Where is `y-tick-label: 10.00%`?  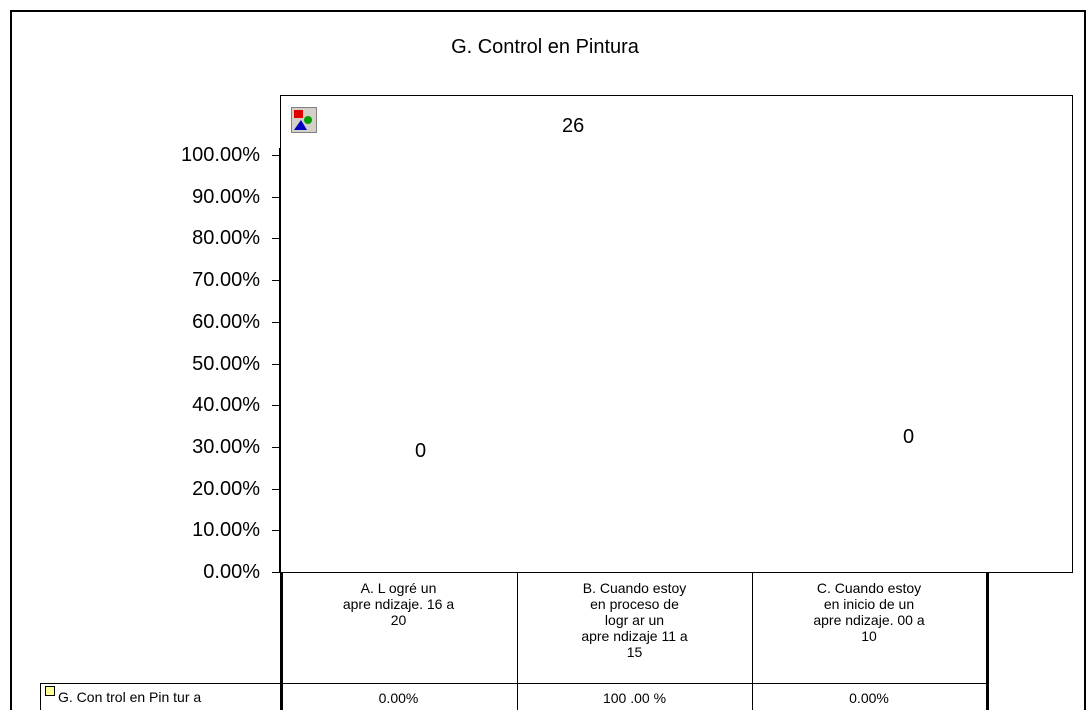
y-tick-label: 10.00% is located at coordinates (226, 530).